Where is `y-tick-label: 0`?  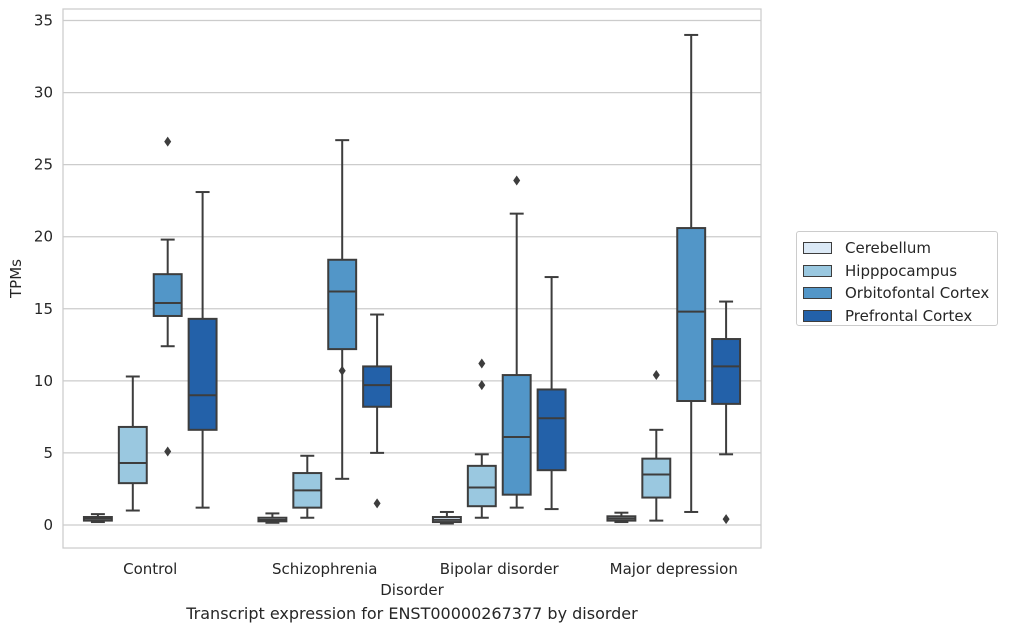
y-tick-label: 0 is located at coordinates (48, 525).